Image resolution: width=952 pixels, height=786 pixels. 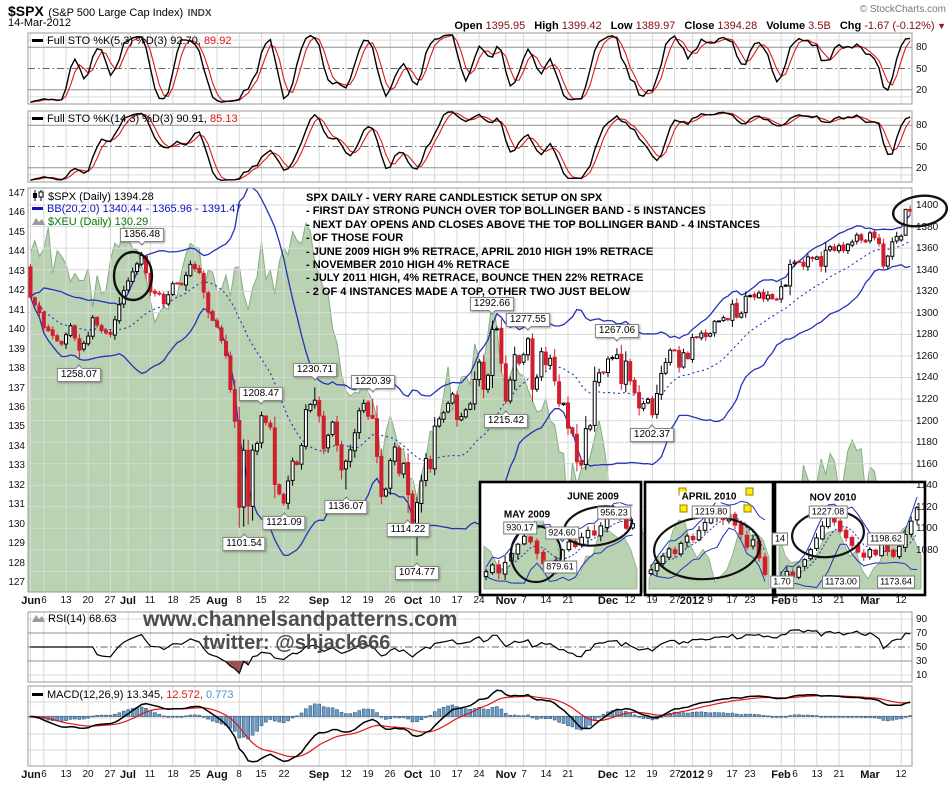 I want to click on sto2-axis-tick: 20, so click(x=922, y=168).